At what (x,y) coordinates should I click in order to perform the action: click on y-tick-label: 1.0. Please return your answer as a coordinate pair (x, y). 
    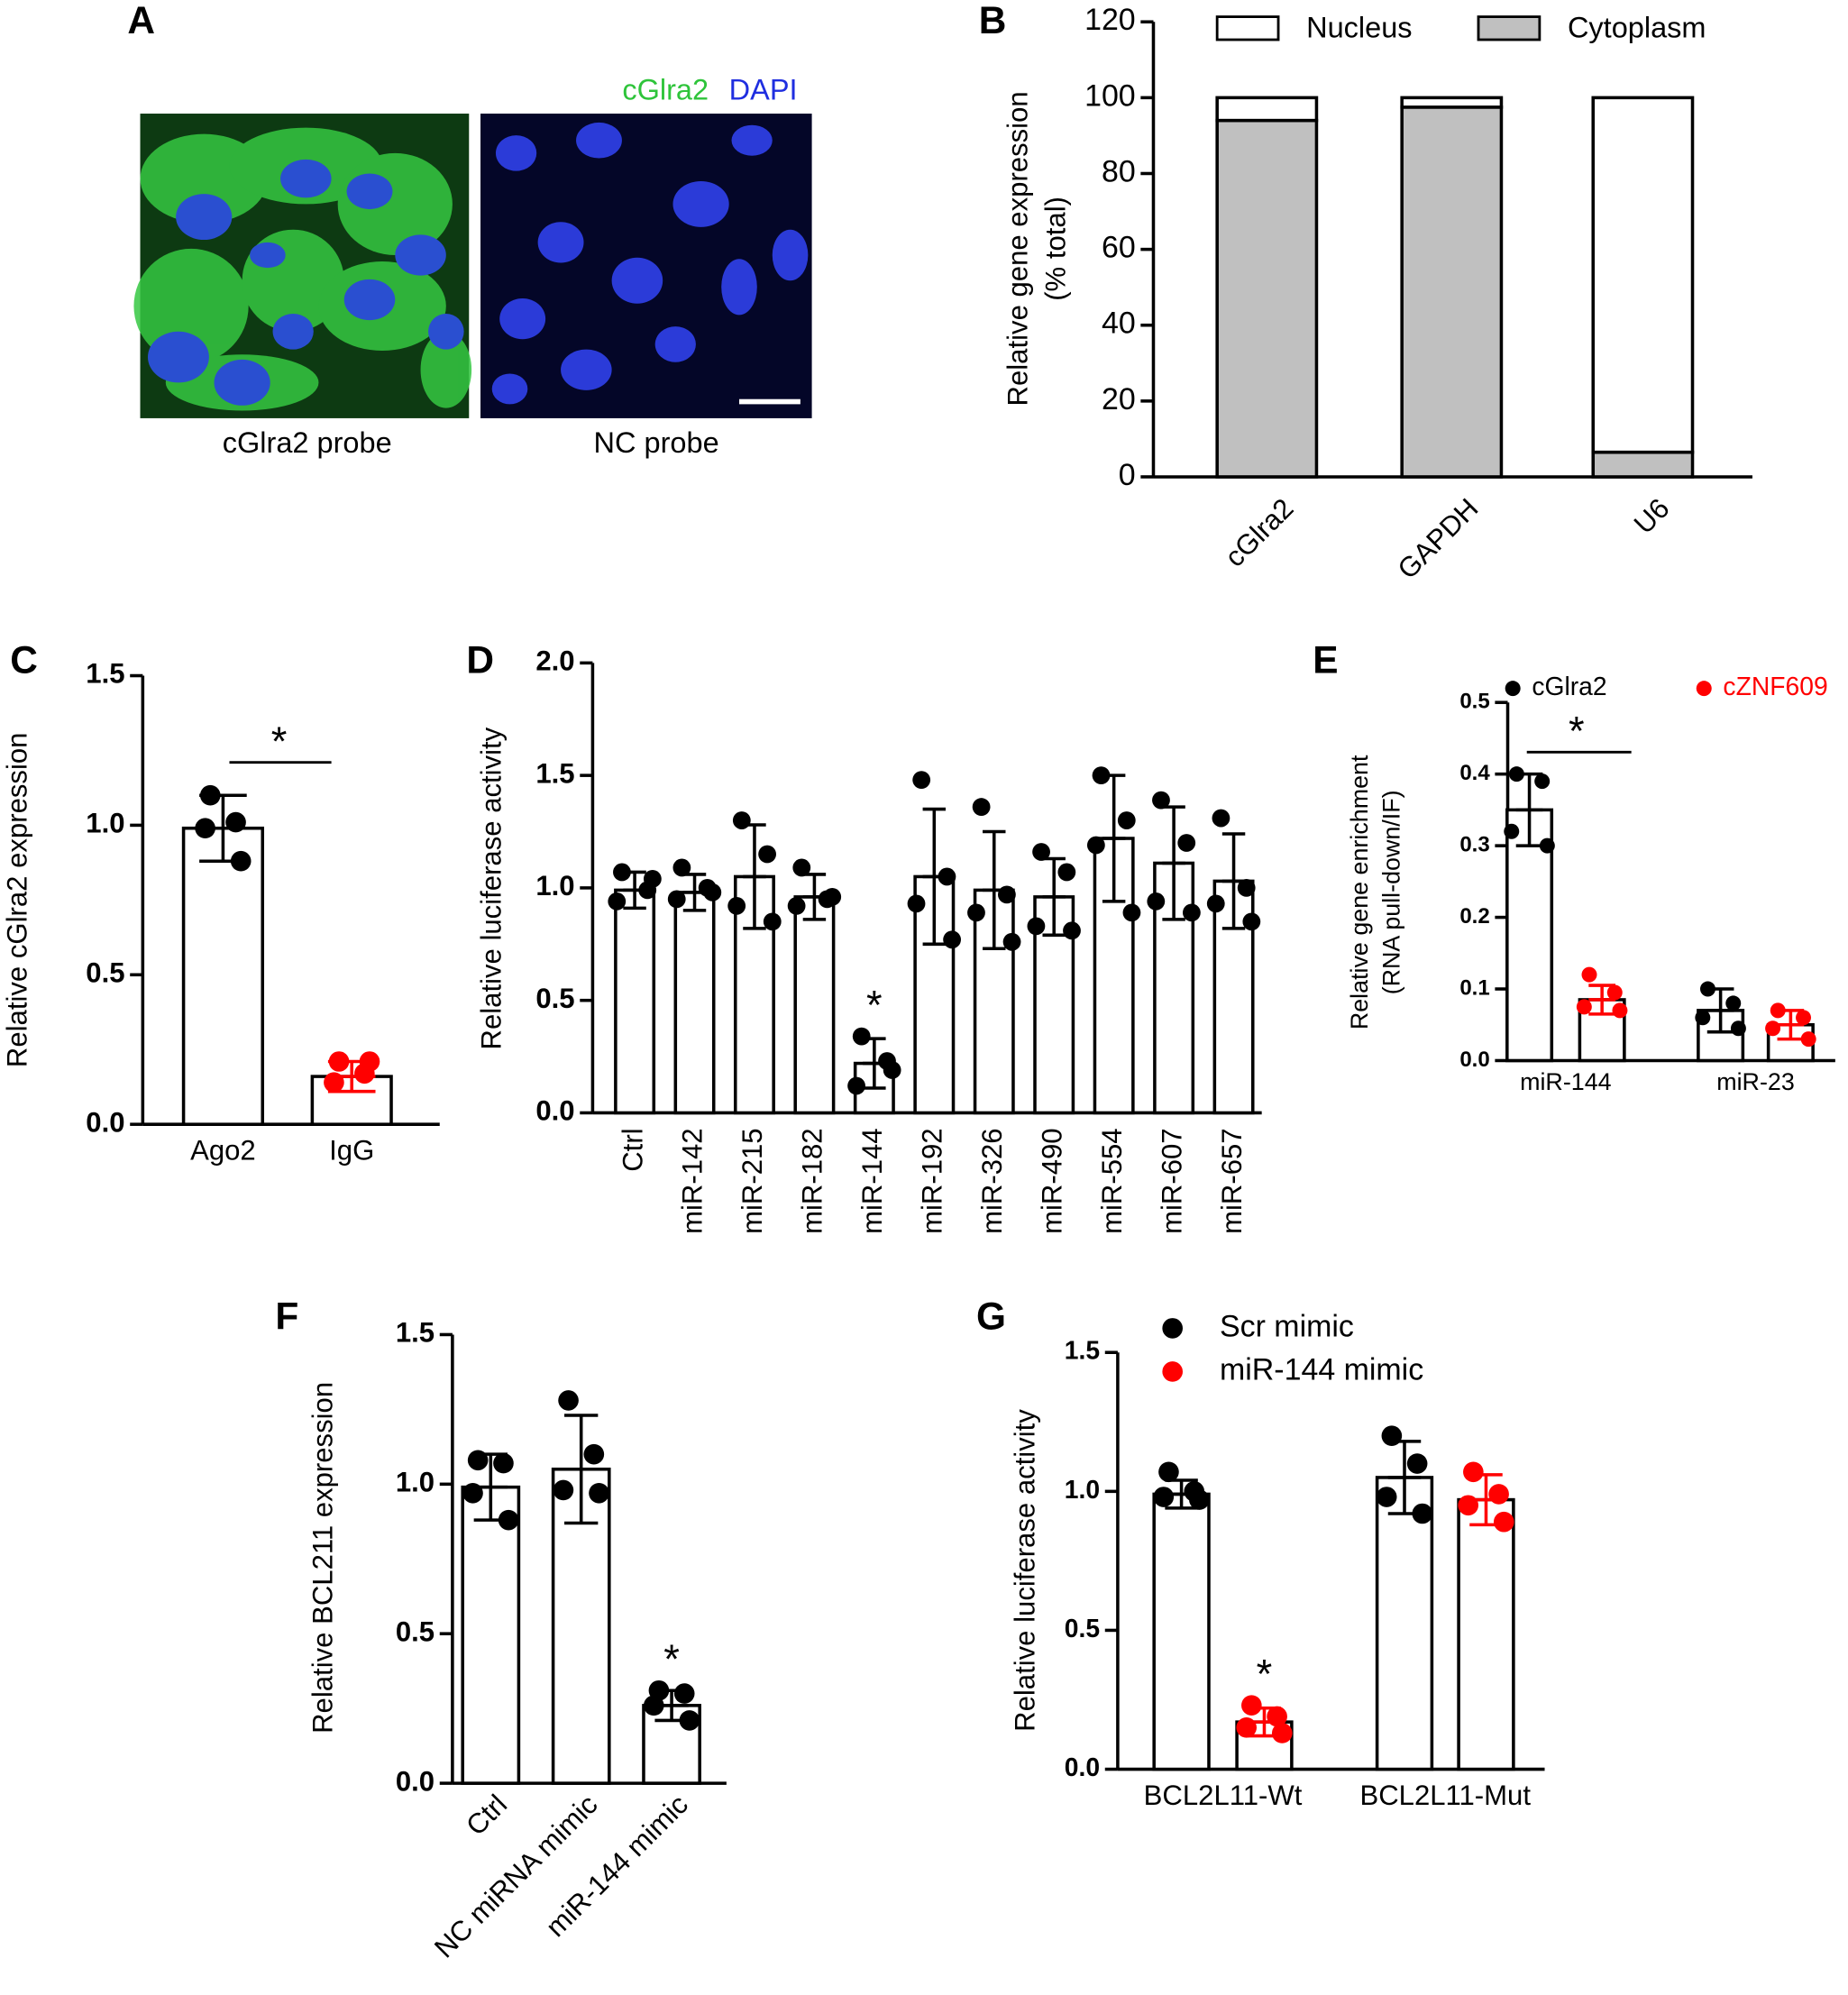
    Looking at the image, I should click on (554, 885).